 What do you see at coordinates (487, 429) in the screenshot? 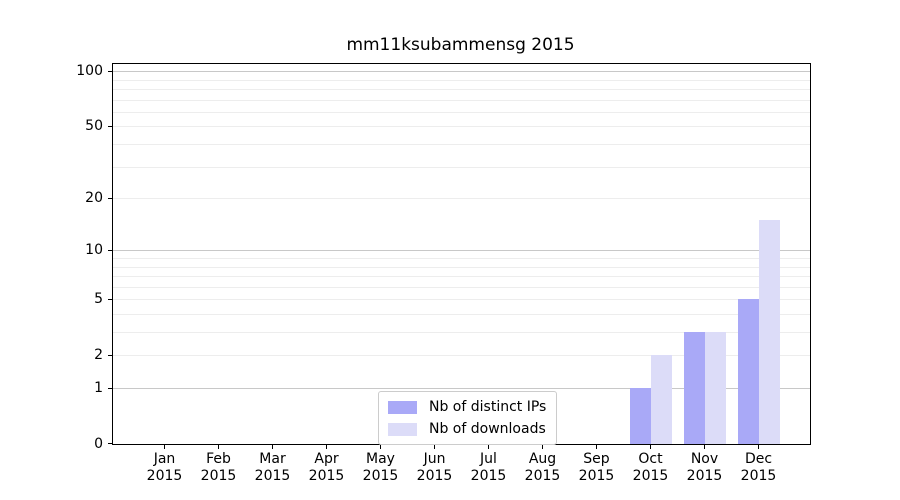
I see `legend-label-downloads: Nb of downloads` at bounding box center [487, 429].